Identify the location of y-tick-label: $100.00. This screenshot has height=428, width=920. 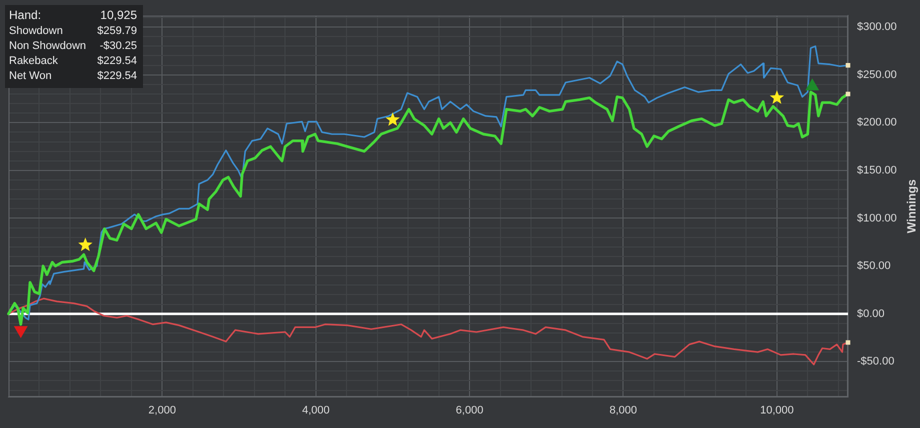
(877, 218).